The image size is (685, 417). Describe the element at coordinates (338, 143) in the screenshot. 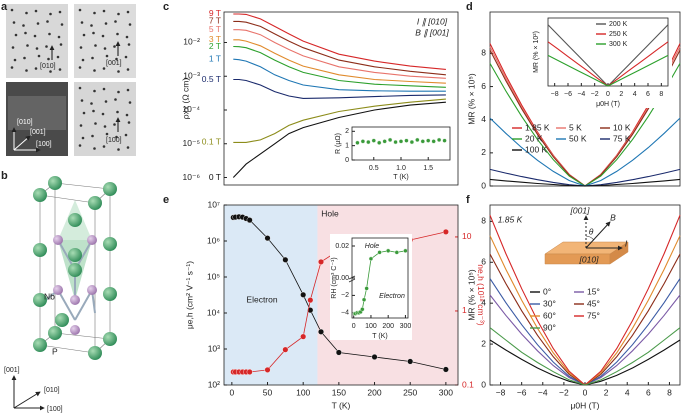

I see `y-axis-label: R (μΩ)` at that location.